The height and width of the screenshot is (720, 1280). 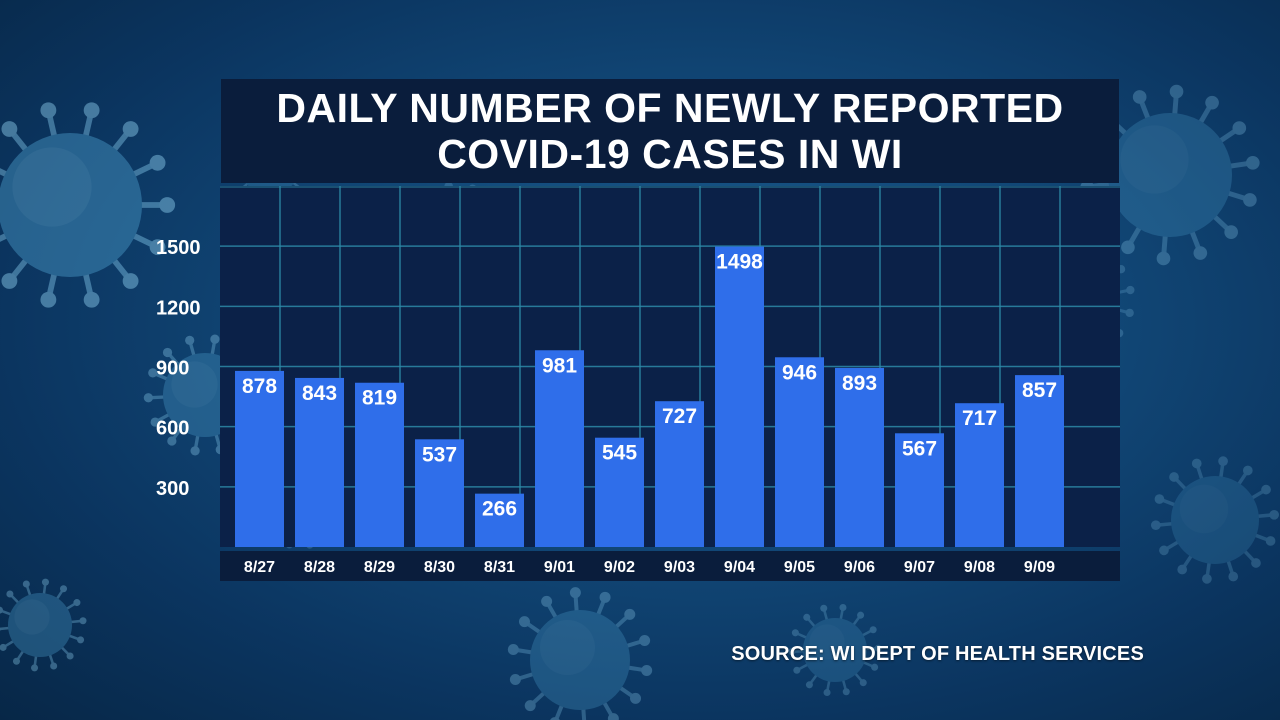 What do you see at coordinates (670, 108) in the screenshot?
I see `chart-title-line-1: DAILY NUMBER OF NEWLY REPORTED` at bounding box center [670, 108].